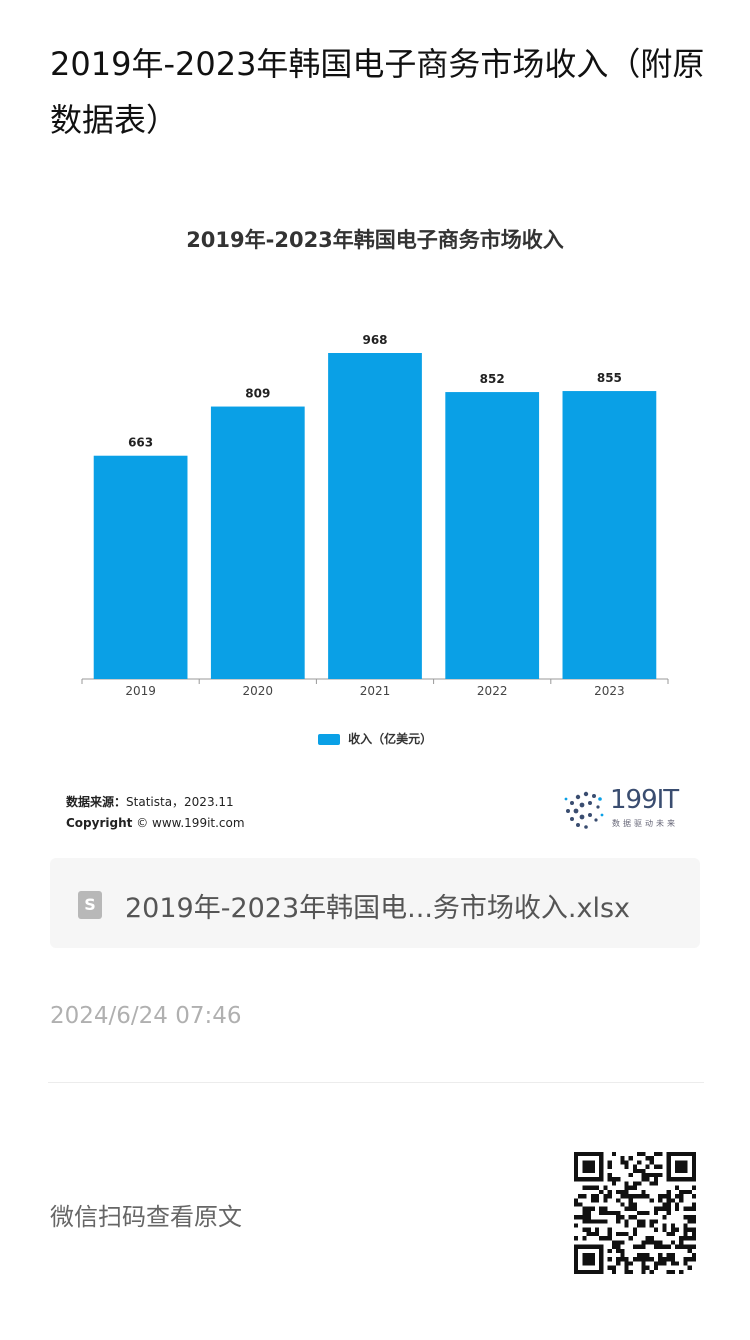 Image resolution: width=750 pixels, height=1340 pixels. I want to click on chart-legend: 收入（亿美元）, so click(375, 738).